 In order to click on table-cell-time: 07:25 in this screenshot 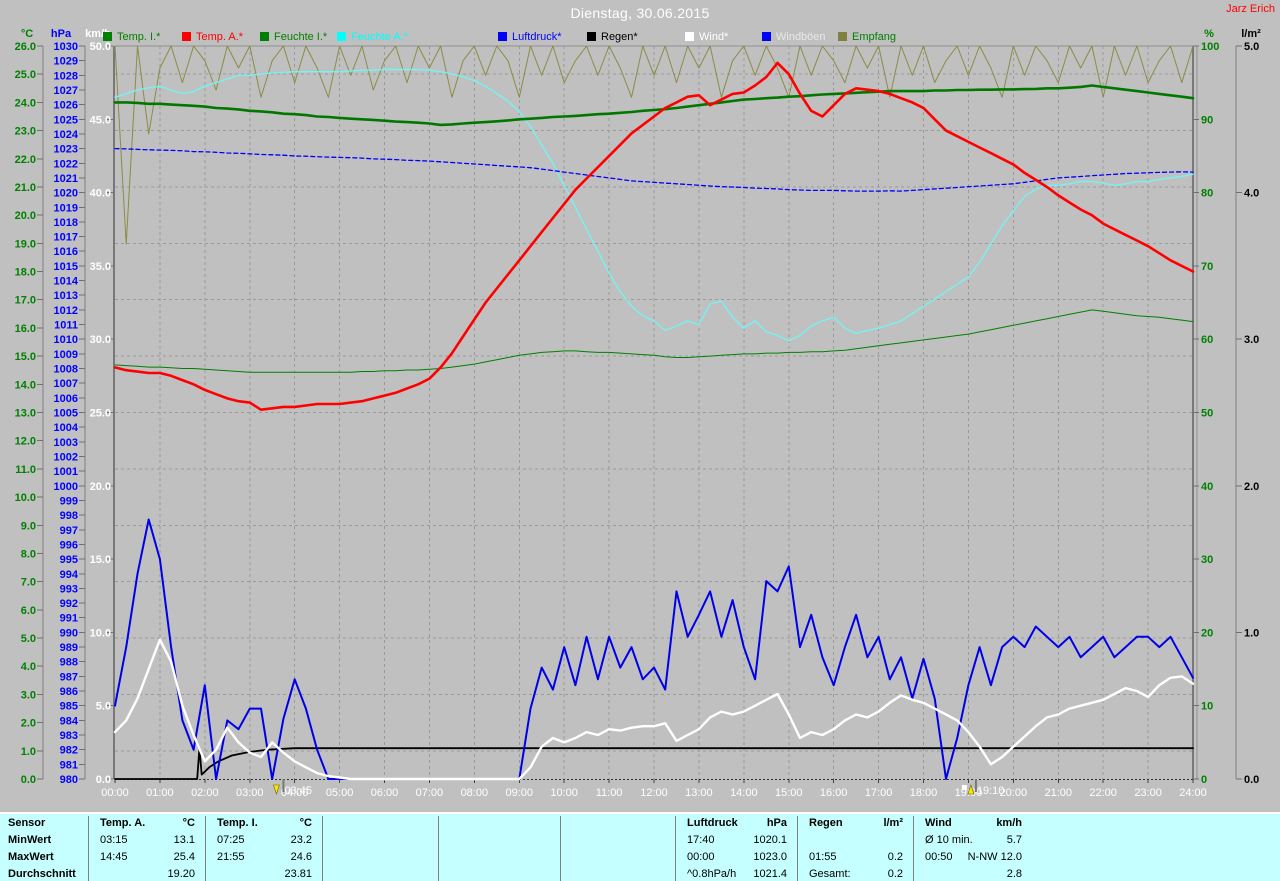, I will do `click(231, 840)`.